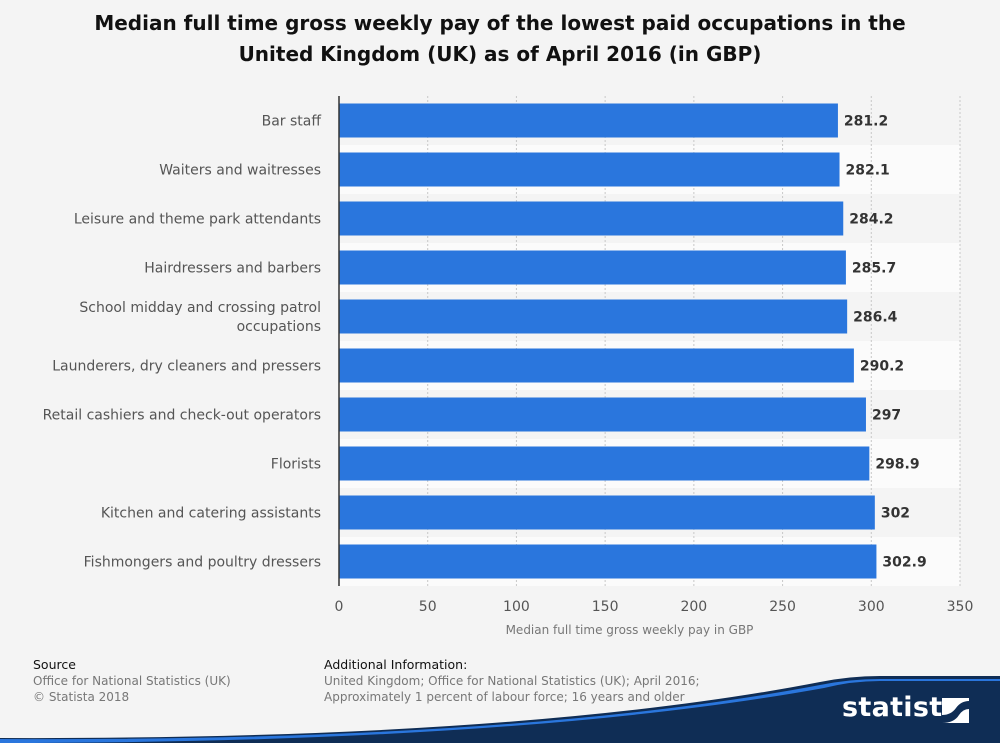 The image size is (1000, 743). Describe the element at coordinates (186, 367) in the screenshot. I see `category-label: Launderers, dry cleaners and pressers` at that location.